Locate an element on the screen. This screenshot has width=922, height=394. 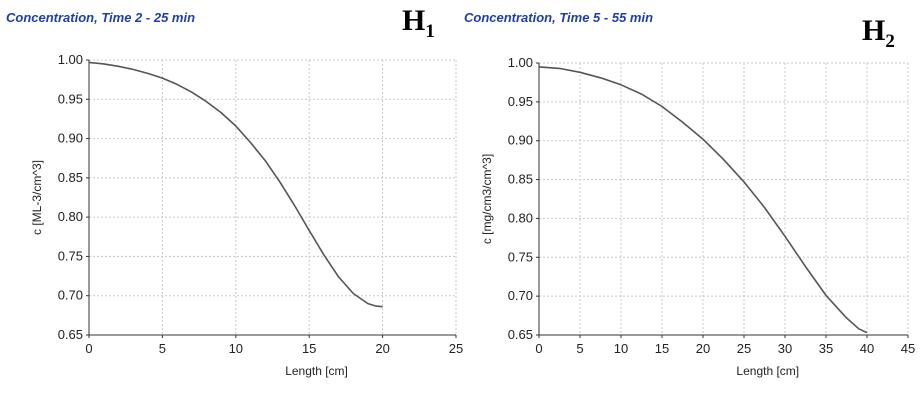
panel-tag-index: 2 is located at coordinates (890, 41).